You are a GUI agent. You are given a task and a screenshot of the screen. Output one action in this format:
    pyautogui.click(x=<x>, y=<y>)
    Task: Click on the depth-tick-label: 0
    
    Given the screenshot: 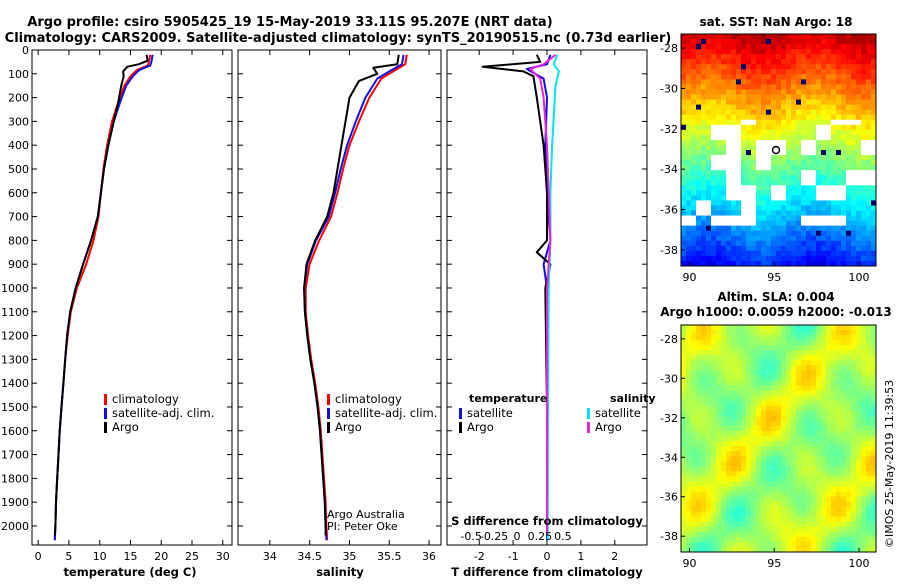 What is the action you would take?
    pyautogui.click(x=25, y=50)
    